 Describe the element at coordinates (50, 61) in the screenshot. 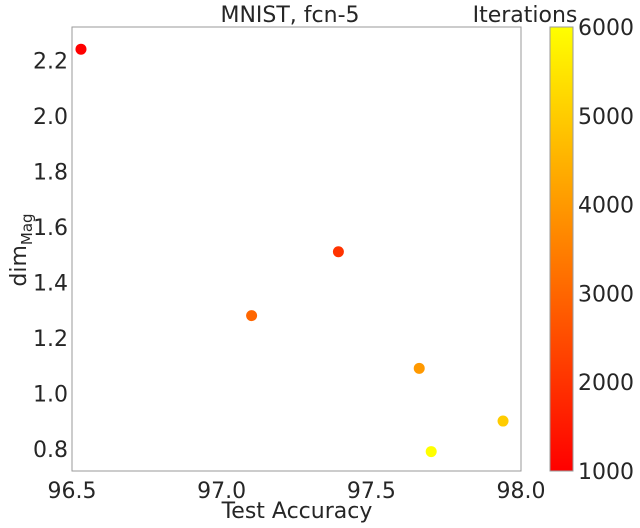

I see `y-tick-label: 2.2` at that location.